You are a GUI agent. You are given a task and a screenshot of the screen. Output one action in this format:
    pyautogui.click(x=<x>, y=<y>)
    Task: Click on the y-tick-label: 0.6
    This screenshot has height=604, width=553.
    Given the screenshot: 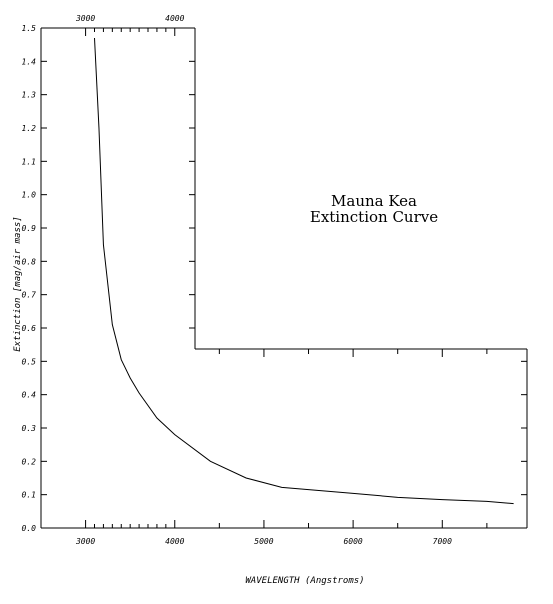 What is the action you would take?
    pyautogui.click(x=29, y=328)
    